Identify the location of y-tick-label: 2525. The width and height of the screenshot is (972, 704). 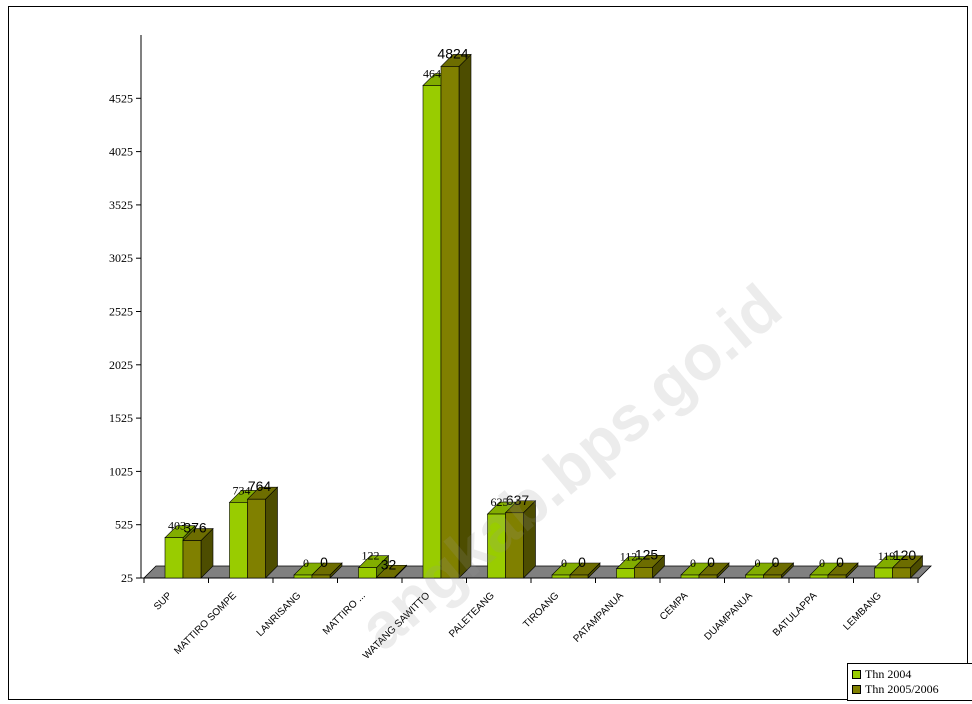
(121, 312).